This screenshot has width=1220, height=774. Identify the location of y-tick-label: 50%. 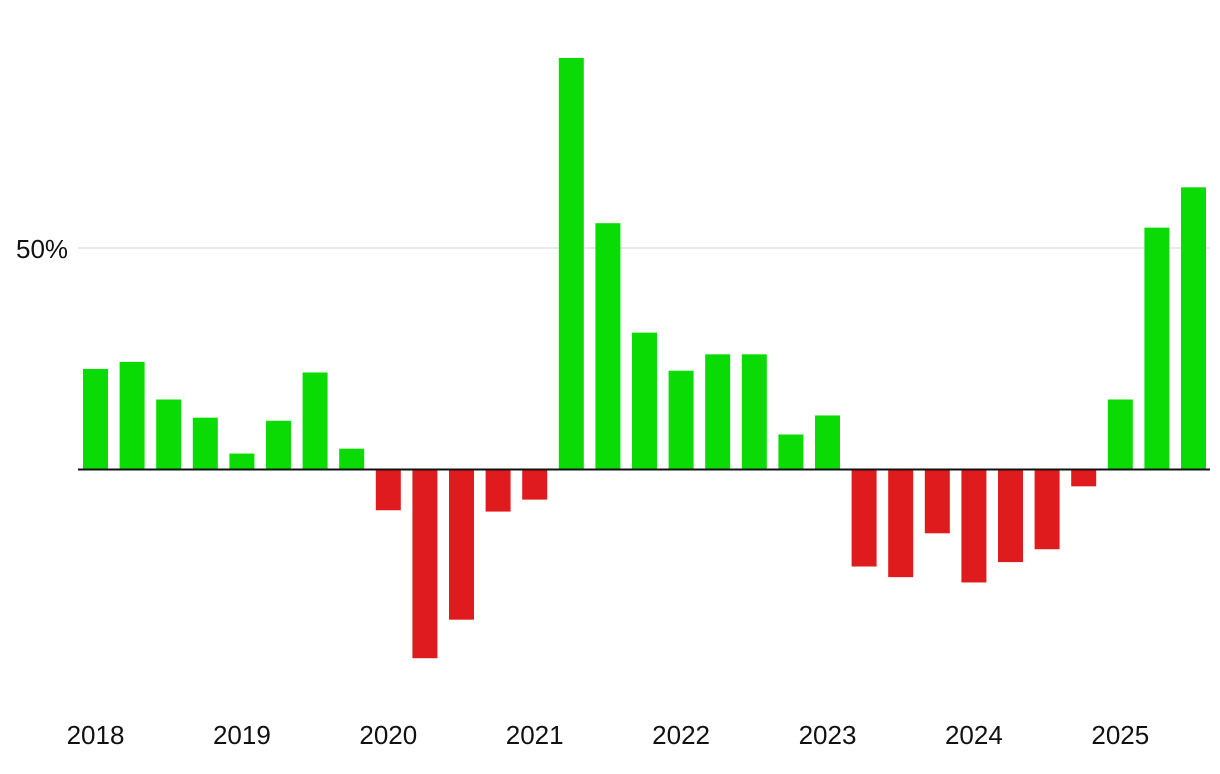
(42, 249).